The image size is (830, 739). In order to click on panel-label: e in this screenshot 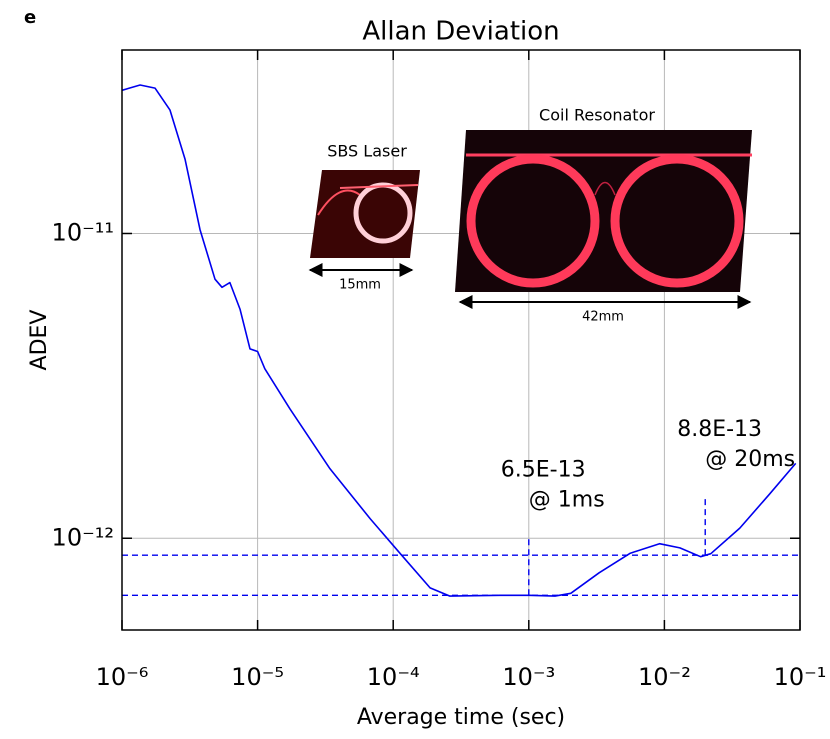, I will do `click(30, 17)`.